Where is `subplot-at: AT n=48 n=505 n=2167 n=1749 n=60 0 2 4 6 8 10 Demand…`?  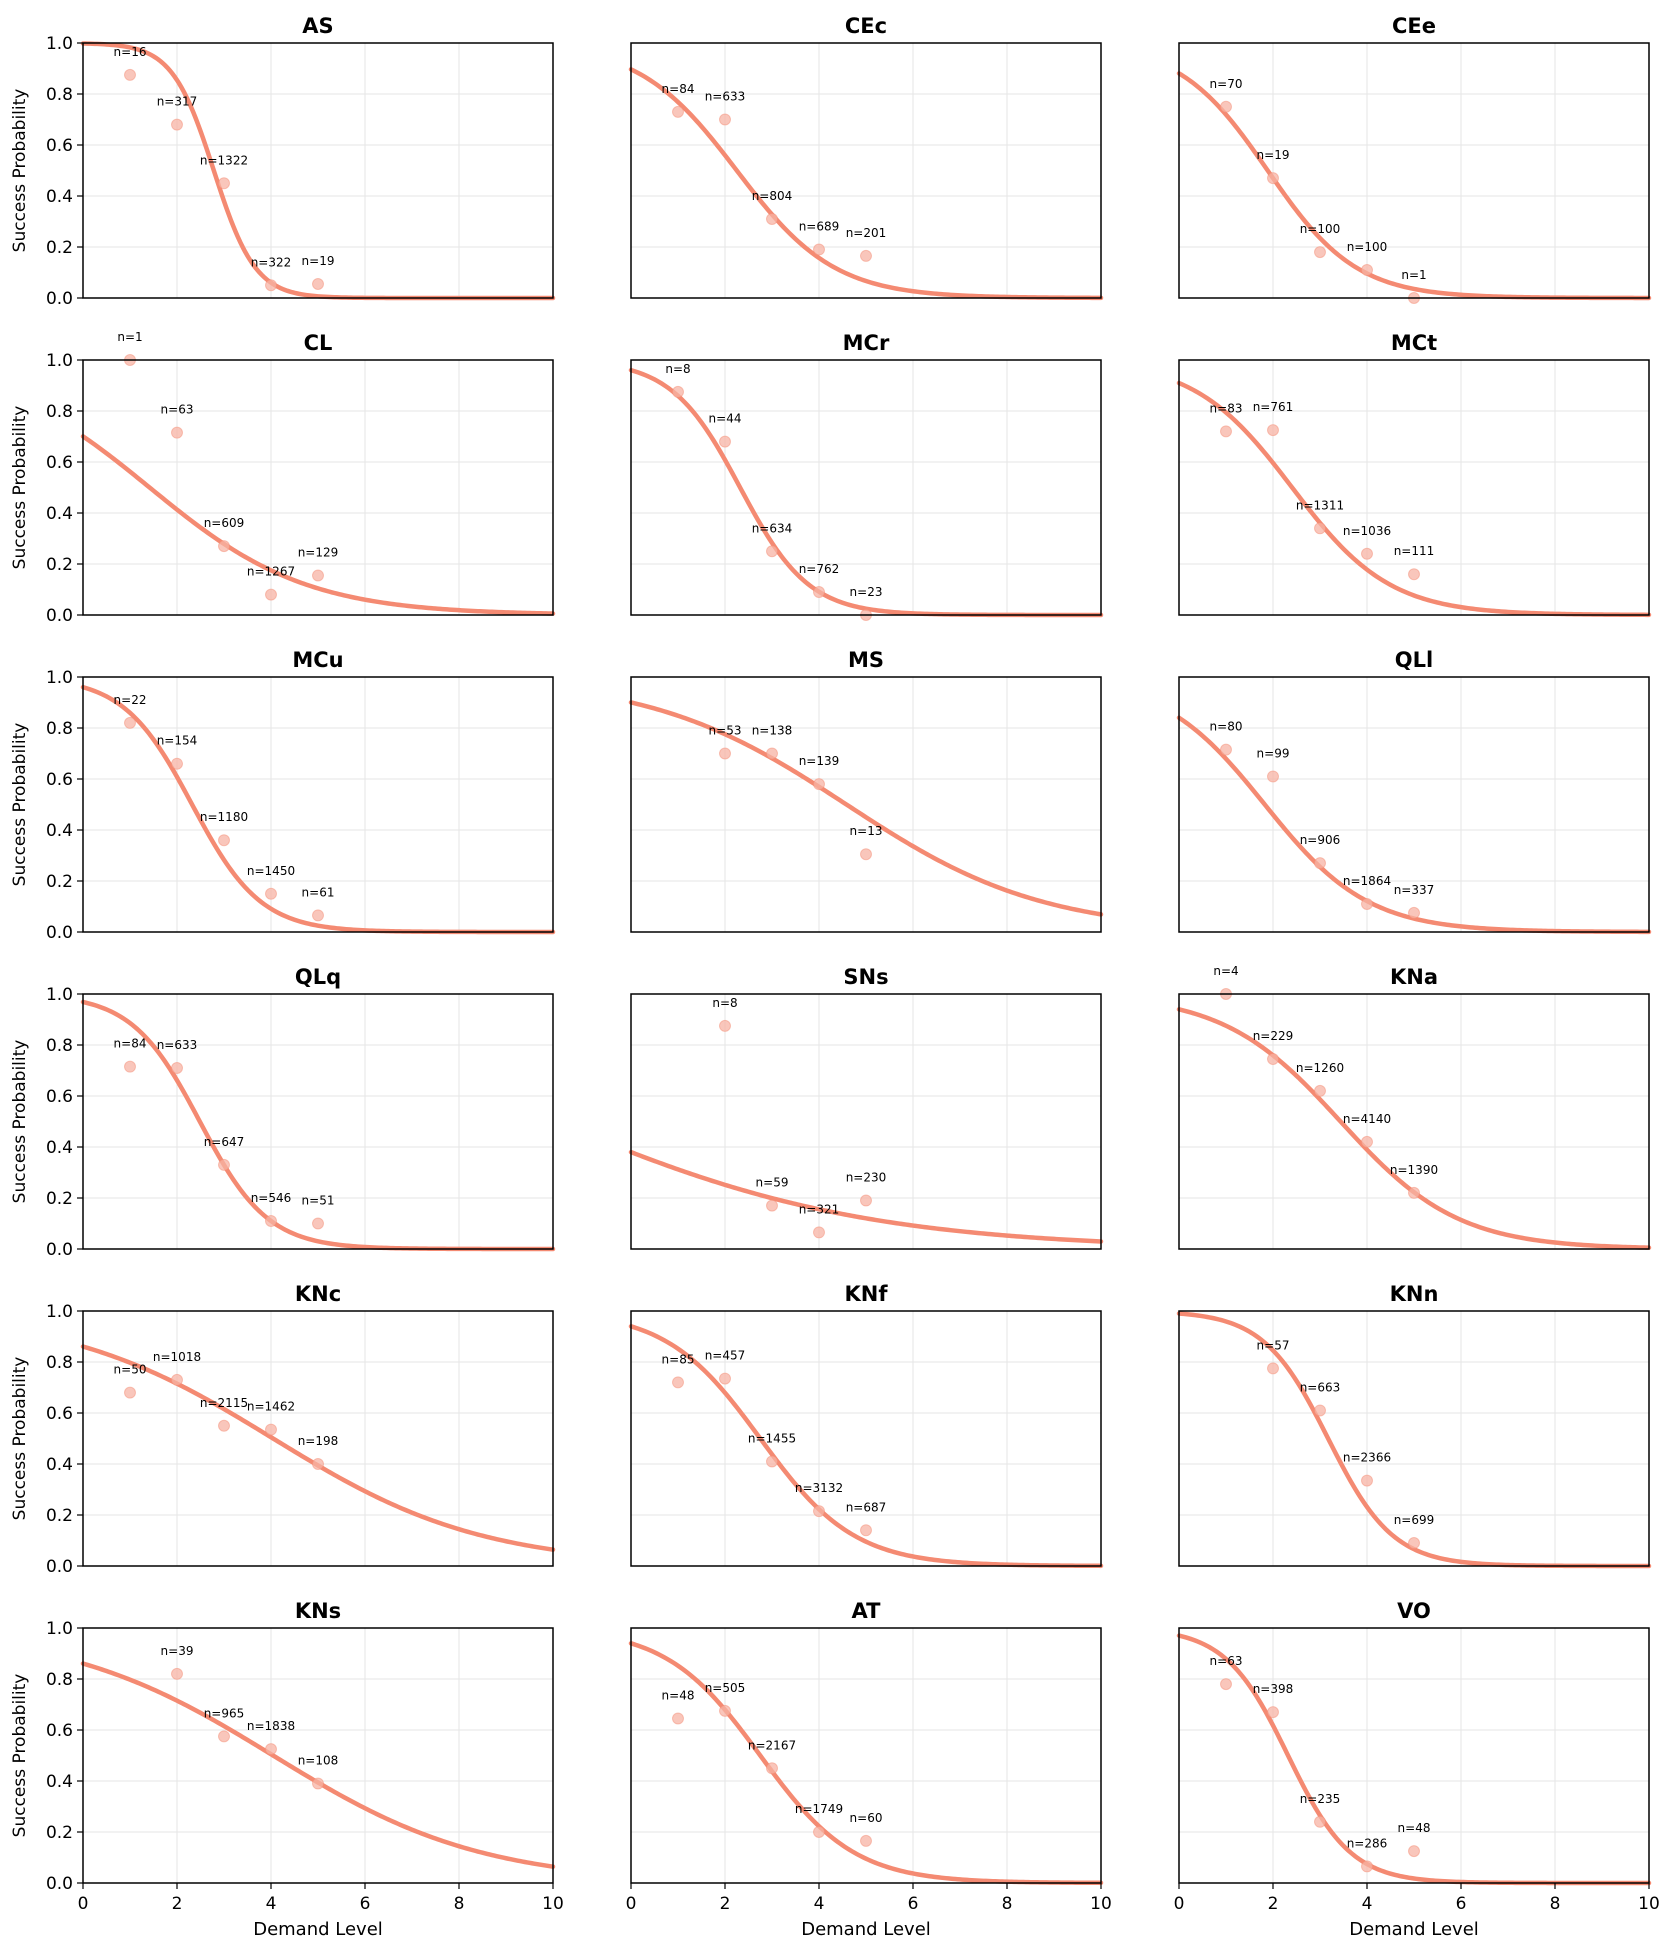 subplot-at: AT n=48 n=505 n=2167 n=1749 n=60 0 2 4 6 8 10 Demand… is located at coordinates (869, 1769).